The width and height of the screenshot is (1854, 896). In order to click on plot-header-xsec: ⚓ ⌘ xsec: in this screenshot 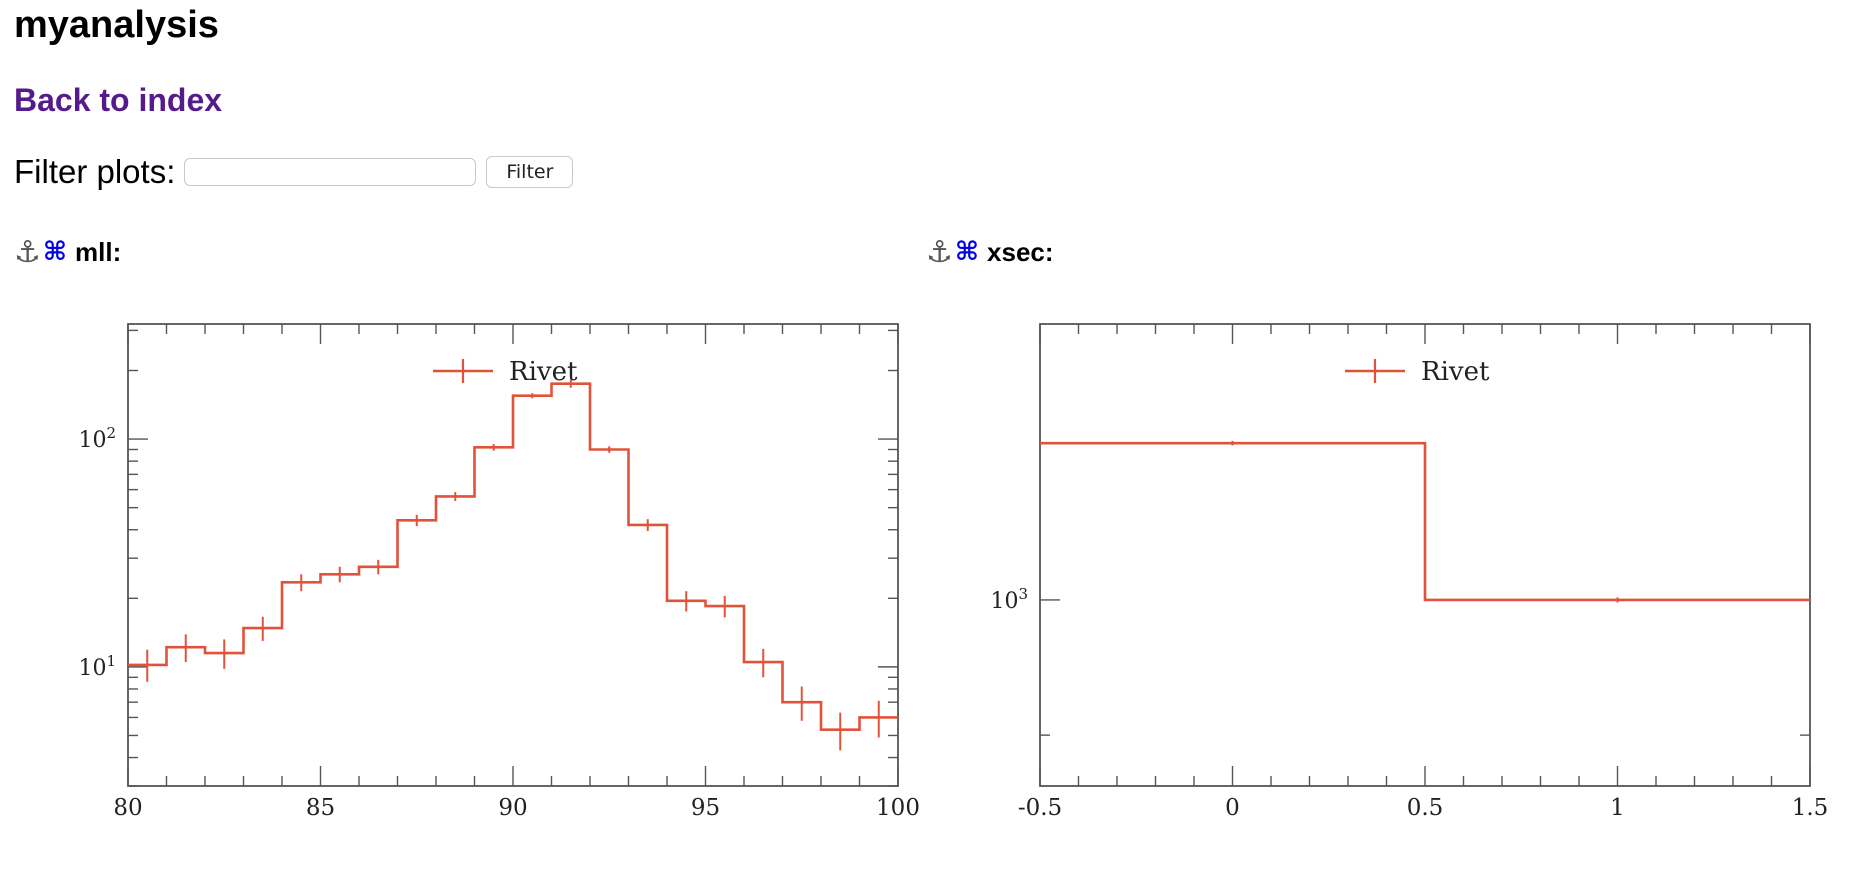, I will do `click(990, 252)`.